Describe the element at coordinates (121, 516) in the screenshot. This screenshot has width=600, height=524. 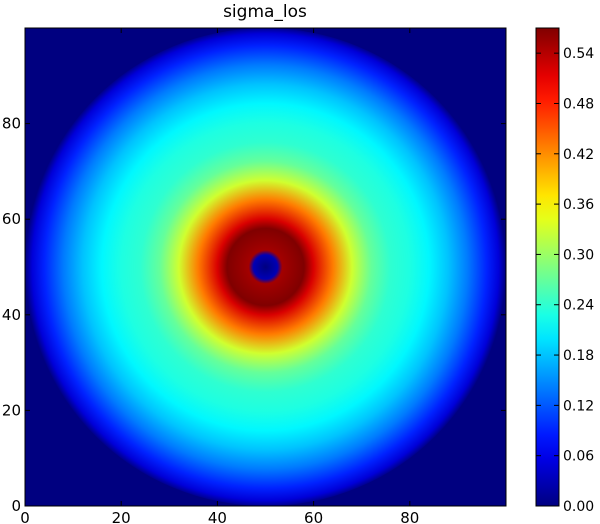
I see `x-tick-label: 20` at that location.